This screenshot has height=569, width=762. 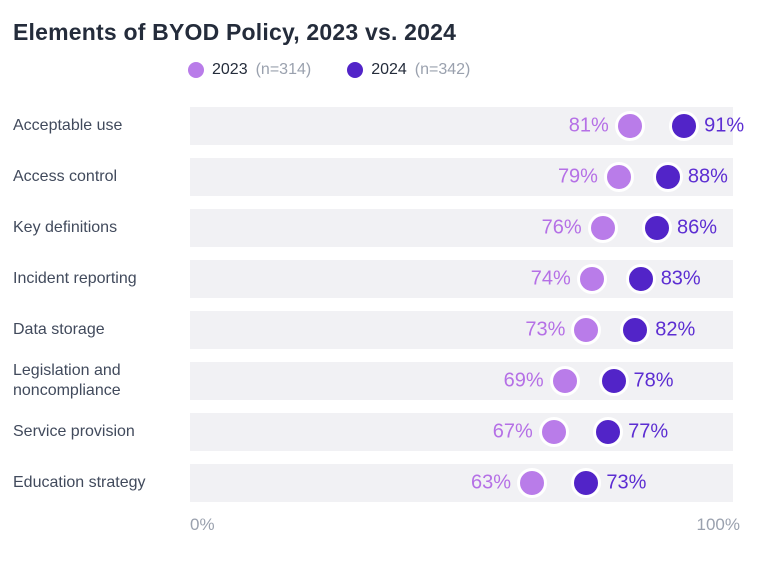 What do you see at coordinates (59, 330) in the screenshot?
I see `category-label: Data storage` at bounding box center [59, 330].